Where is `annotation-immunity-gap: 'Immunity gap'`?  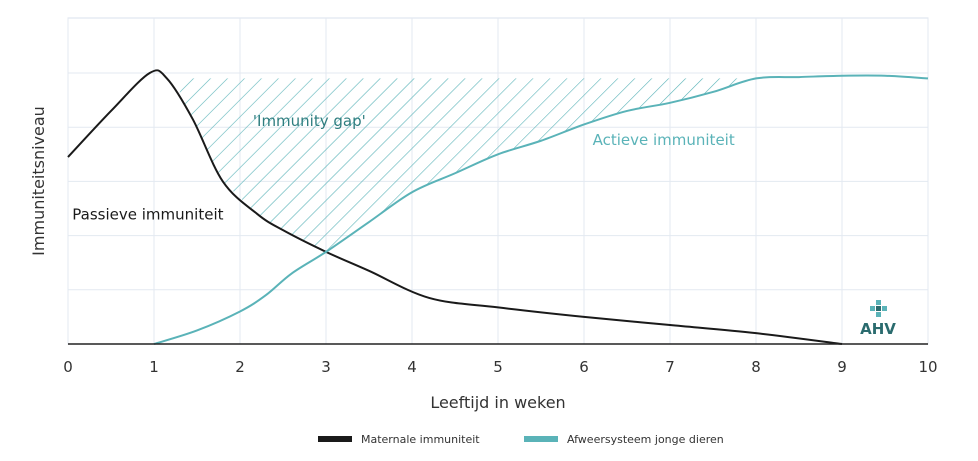 annotation-immunity-gap: 'Immunity gap' is located at coordinates (309, 121).